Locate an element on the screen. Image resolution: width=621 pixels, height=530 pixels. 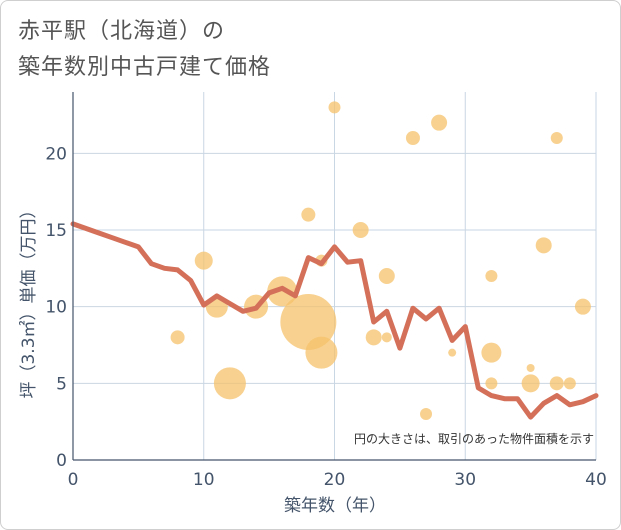
chart-title-line-1: 赤平駅（北海道）の is located at coordinates (122, 31).